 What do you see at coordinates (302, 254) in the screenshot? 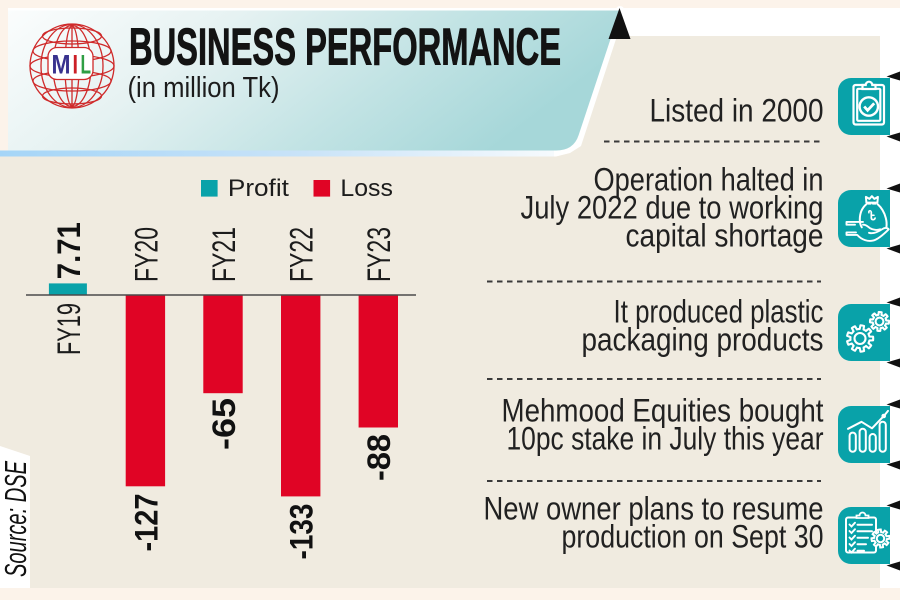
I see `svg-text: FY22` at bounding box center [302, 254].